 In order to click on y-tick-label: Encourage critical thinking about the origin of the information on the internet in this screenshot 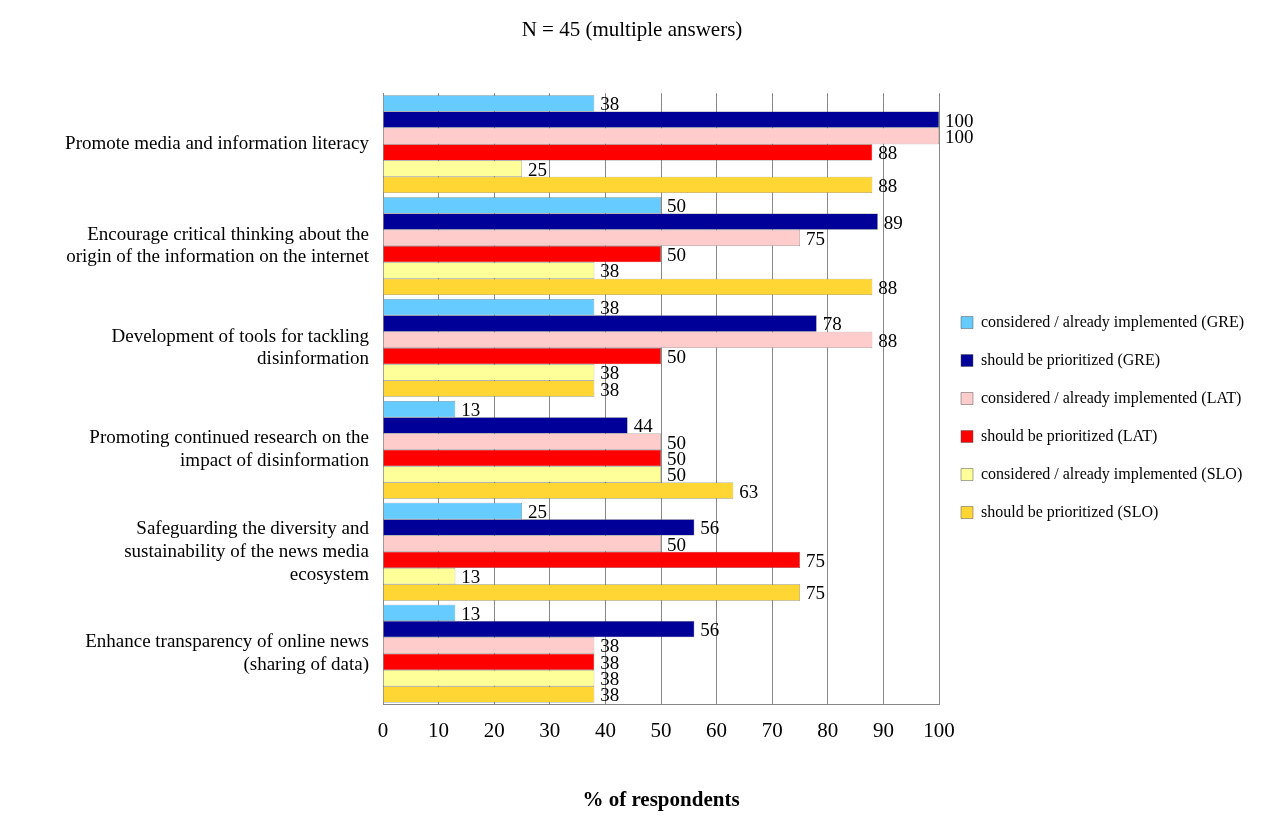, I will do `click(218, 244)`.